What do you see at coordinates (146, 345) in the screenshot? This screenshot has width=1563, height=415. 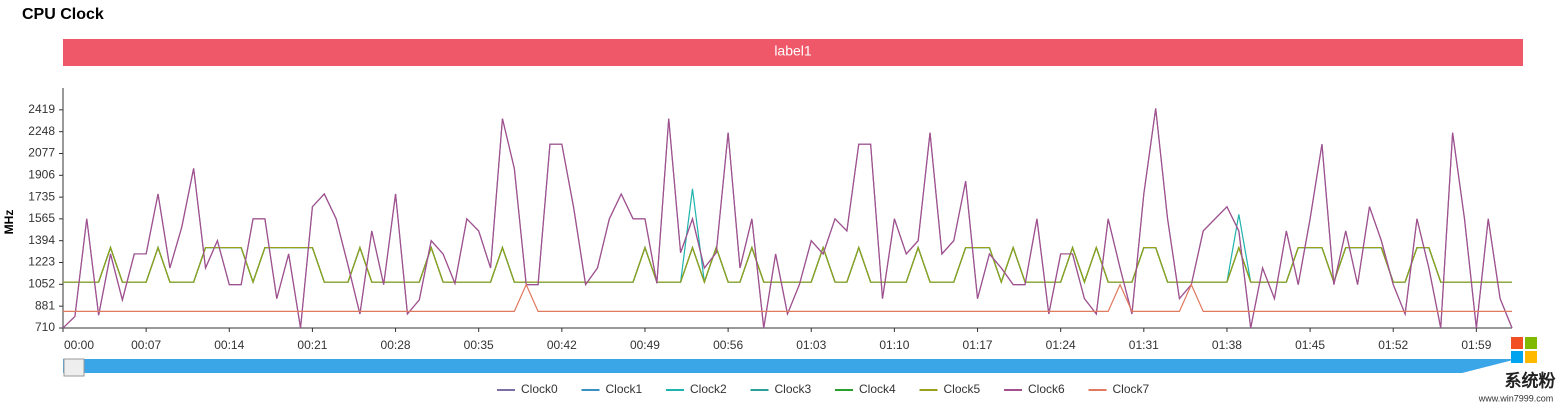 I see `x-tick-label: 00:07` at bounding box center [146, 345].